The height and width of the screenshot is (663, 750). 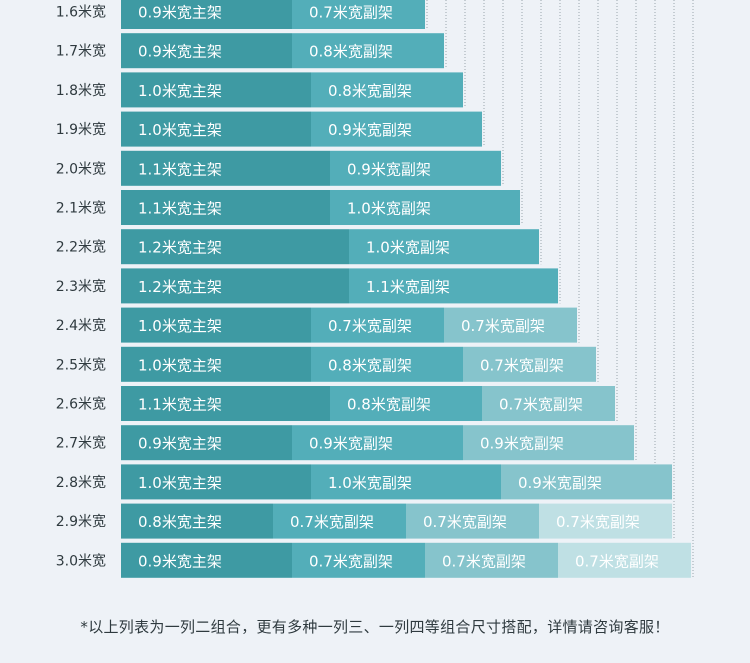 I want to click on bar-row: 2.3米宽 1.2米宽主架 1.1米宽副架, so click(x=307, y=286).